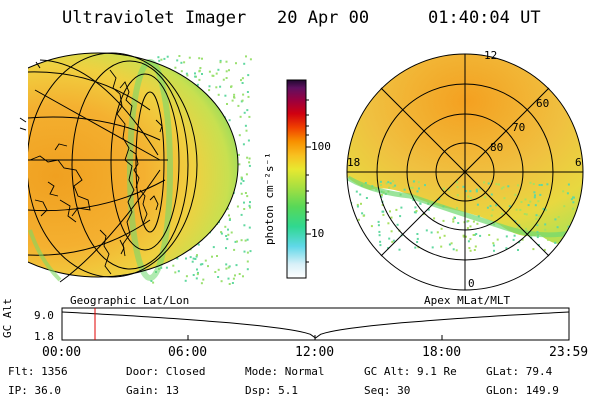 The width and height of the screenshot is (600, 400). I want to click on info-glon: GLon: 149.9, so click(522, 390).